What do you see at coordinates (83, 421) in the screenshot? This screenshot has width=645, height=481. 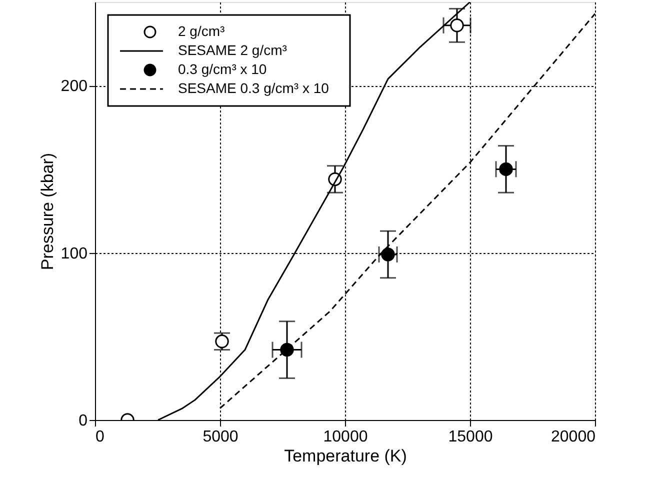 I see `y-tick-label: 0` at bounding box center [83, 421].